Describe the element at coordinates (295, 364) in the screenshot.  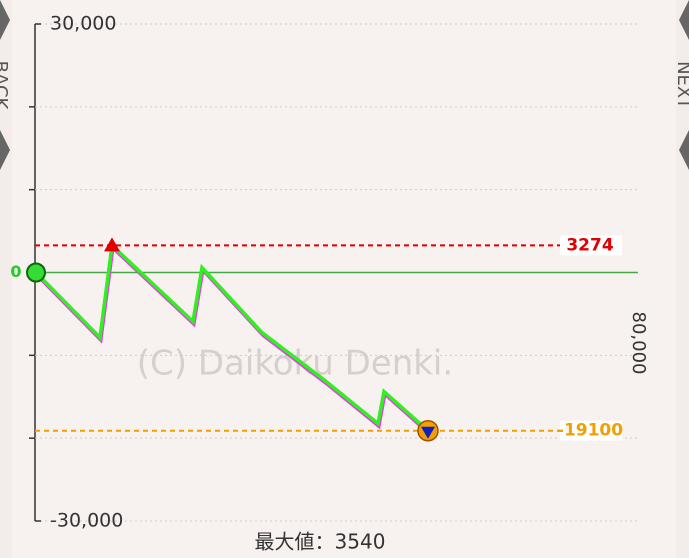
I see `watermark: (C) Daikoku Denki.` at that location.